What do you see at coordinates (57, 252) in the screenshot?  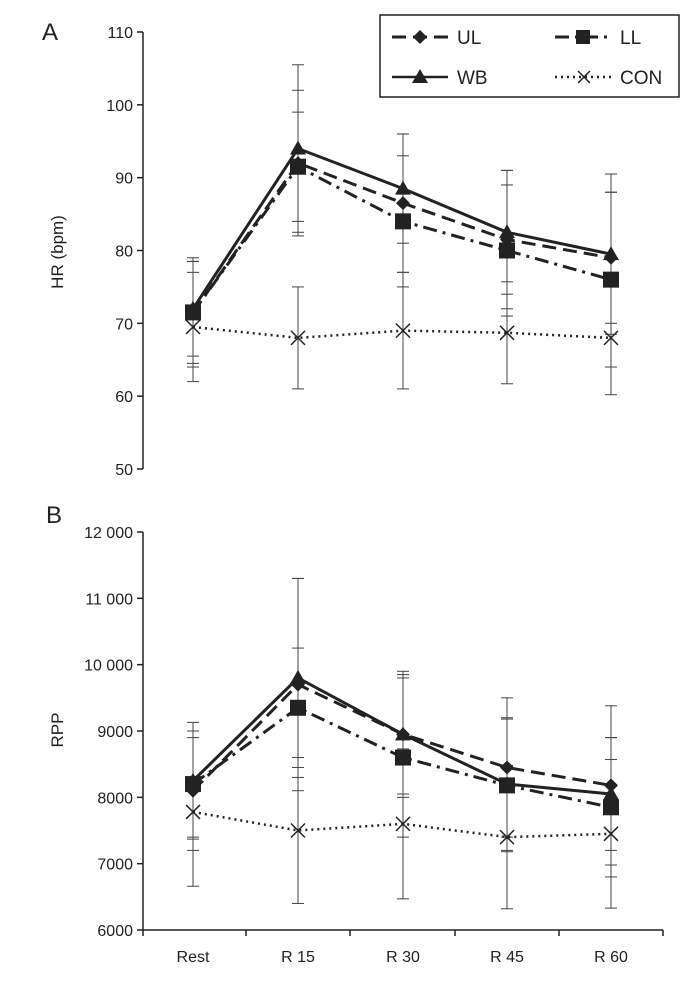 I see `panel-a-ylabel: HR (bpm)` at bounding box center [57, 252].